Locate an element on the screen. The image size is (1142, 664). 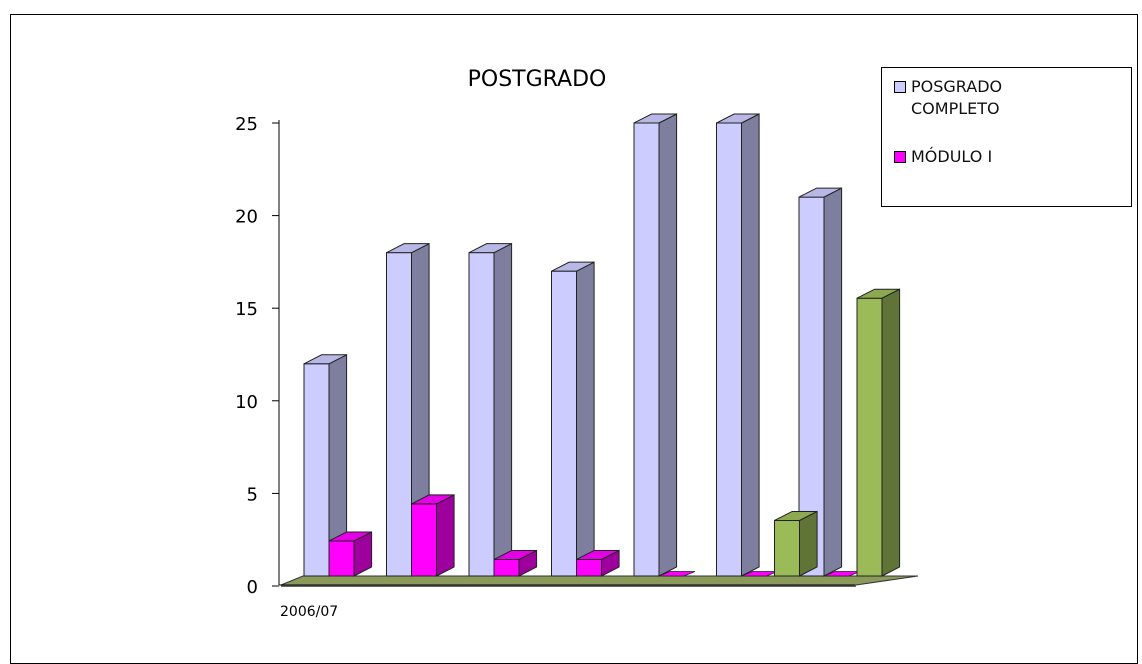
legend-item-posgrado-completo: POSGRADO COMPLETO is located at coordinates (977, 98).